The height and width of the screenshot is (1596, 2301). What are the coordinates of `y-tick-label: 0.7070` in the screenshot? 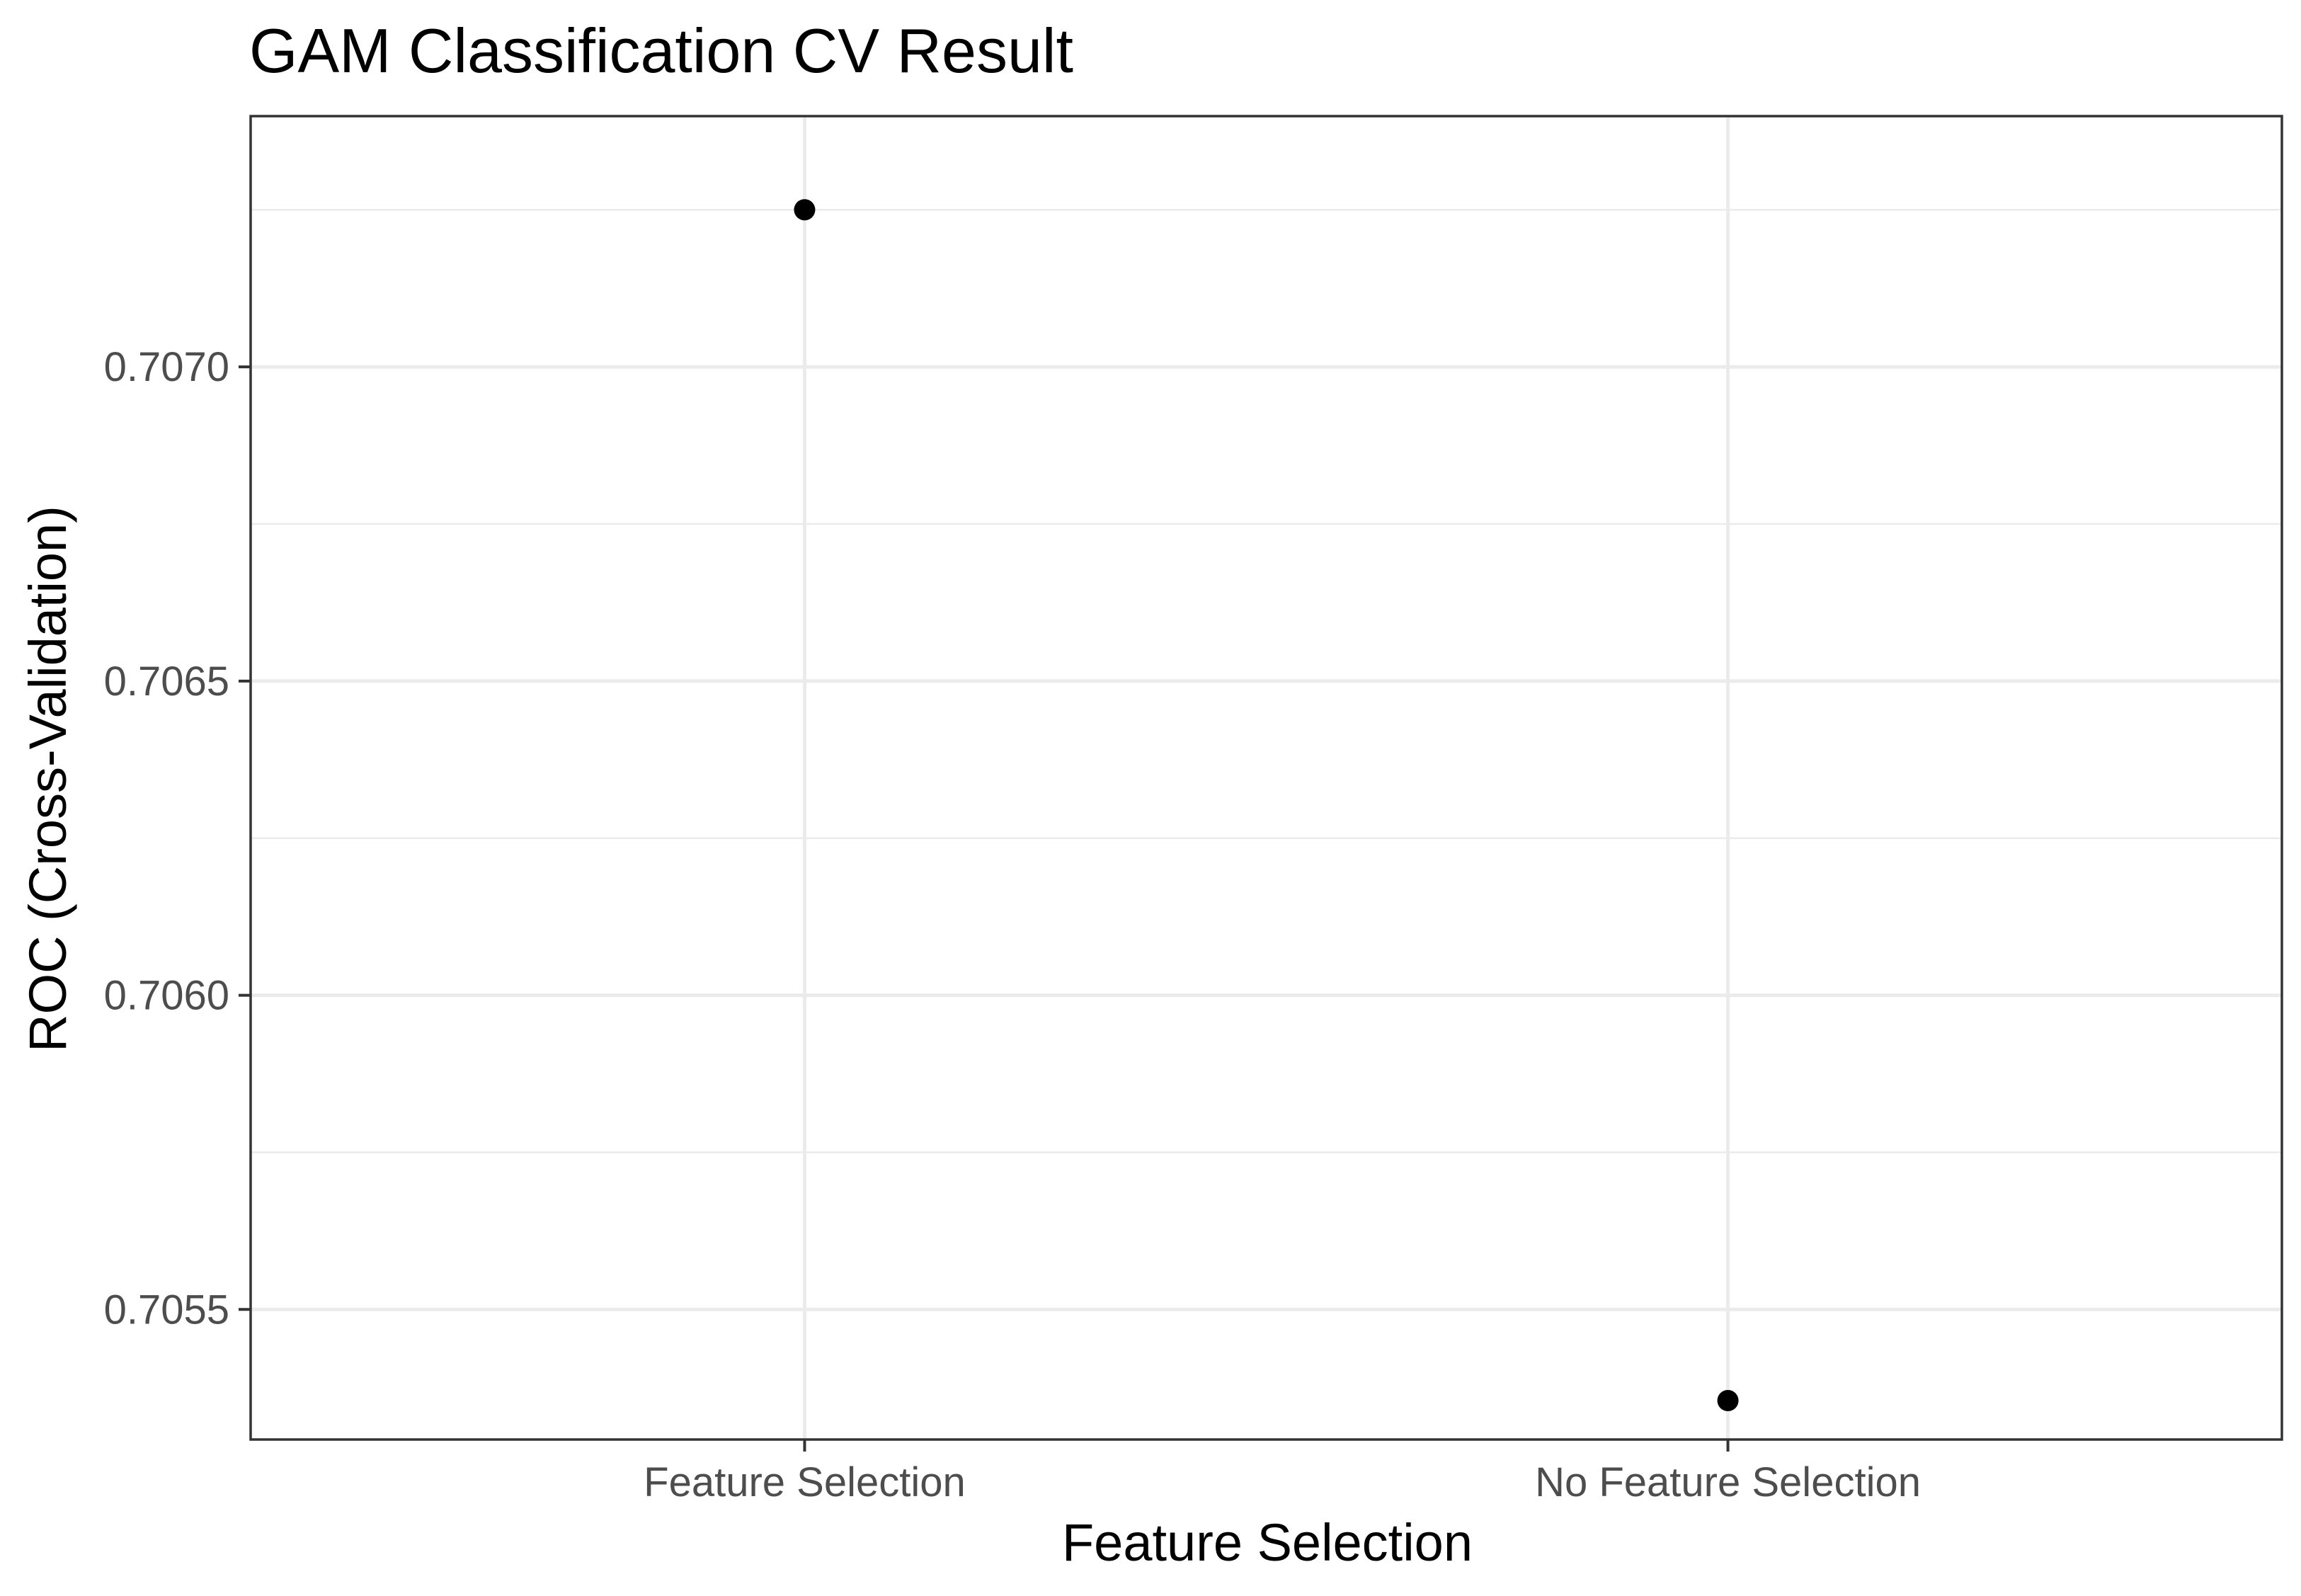 It's located at (166, 367).